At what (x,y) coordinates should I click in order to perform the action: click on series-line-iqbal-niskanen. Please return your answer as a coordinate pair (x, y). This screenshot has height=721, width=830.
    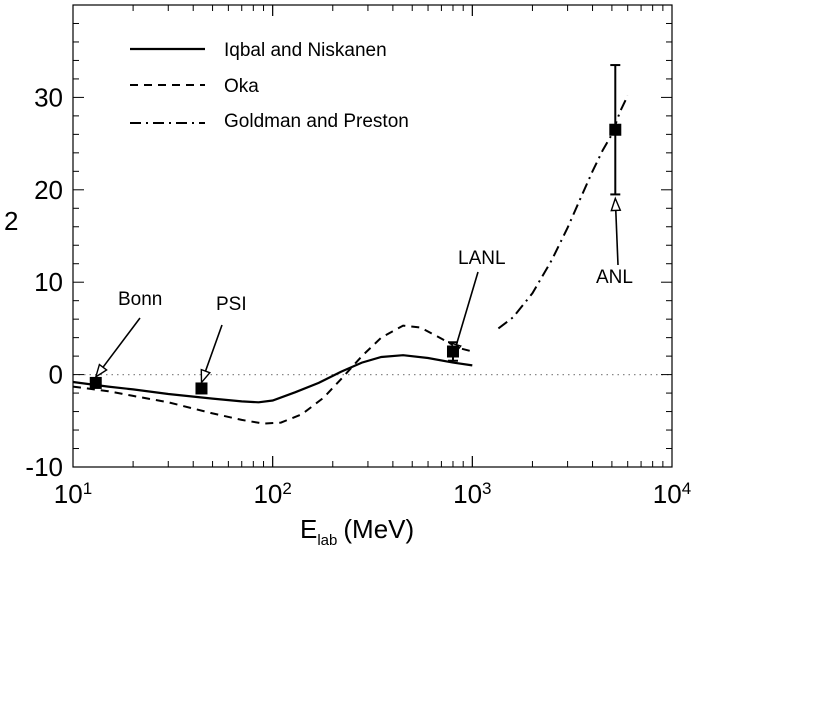
    Looking at the image, I should click on (272, 379).